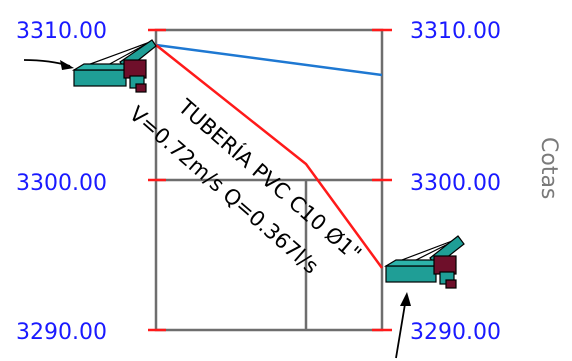  Describe the element at coordinates (455, 332) in the screenshot. I see `elevation-label-right-bottom: 3290.00` at that location.